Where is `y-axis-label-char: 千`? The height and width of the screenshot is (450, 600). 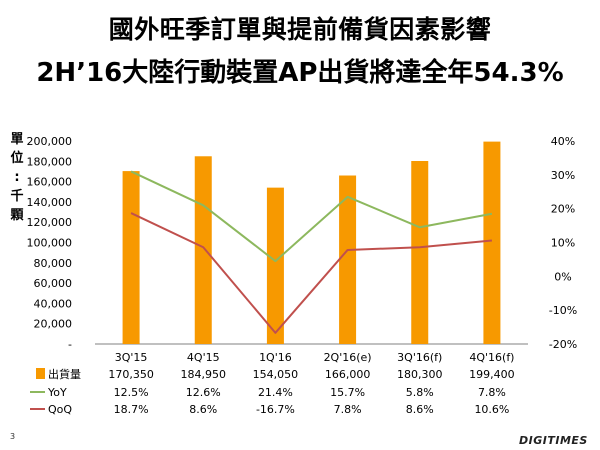
y-axis-label-char: 千 is located at coordinates (17, 196).